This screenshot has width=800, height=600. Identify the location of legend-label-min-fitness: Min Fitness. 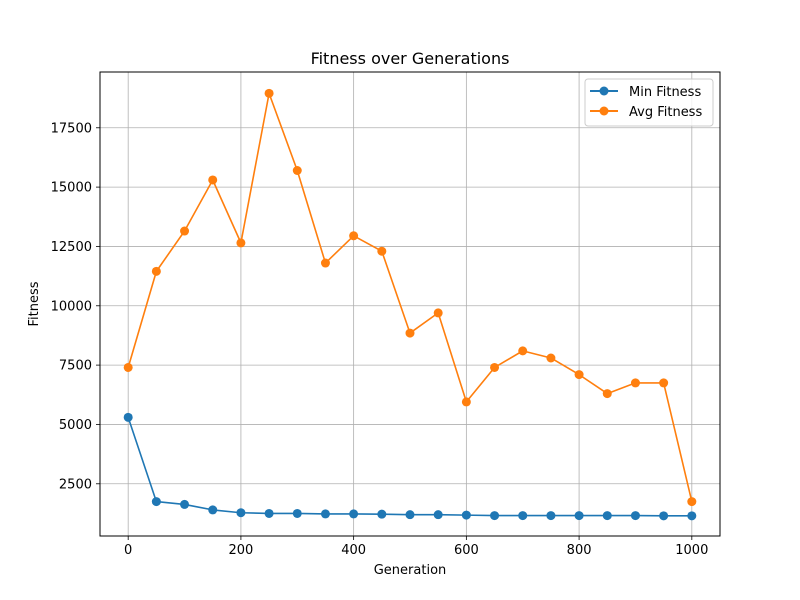
(665, 92).